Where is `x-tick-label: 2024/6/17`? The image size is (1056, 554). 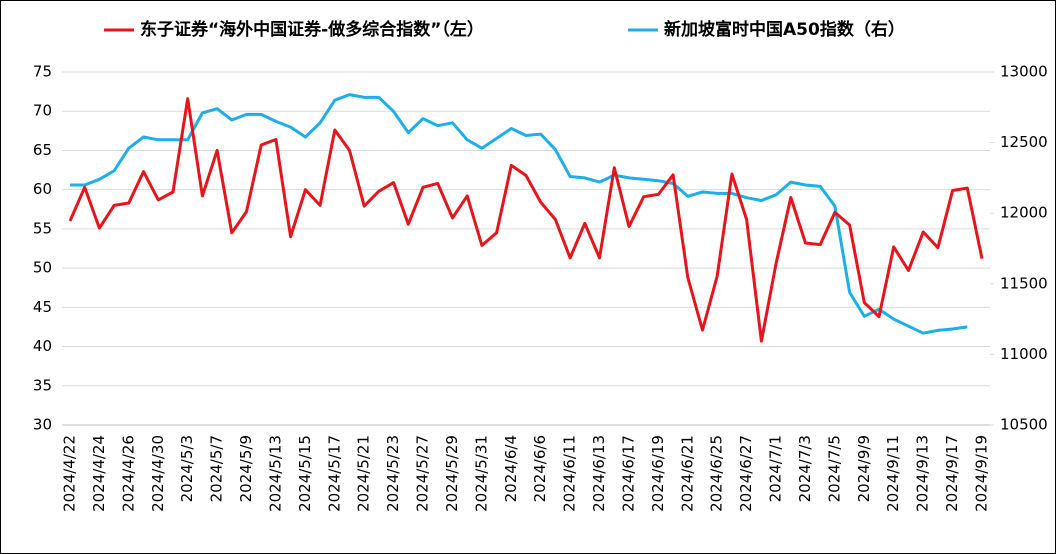 x-tick-label: 2024/6/17 is located at coordinates (628, 473).